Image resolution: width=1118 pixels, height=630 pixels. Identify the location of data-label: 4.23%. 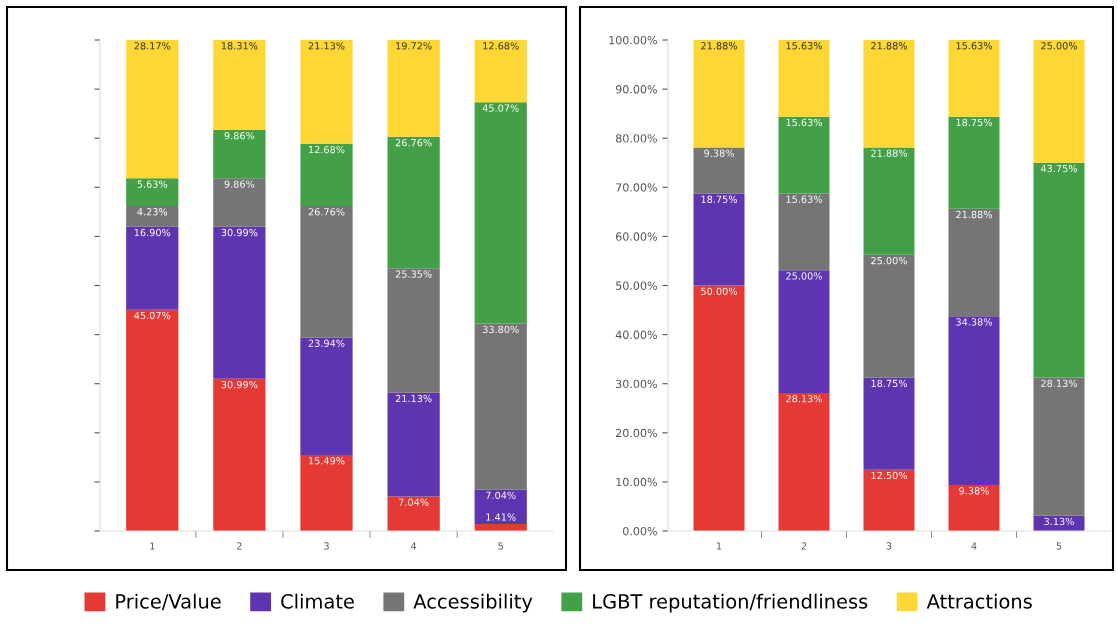
(152, 212).